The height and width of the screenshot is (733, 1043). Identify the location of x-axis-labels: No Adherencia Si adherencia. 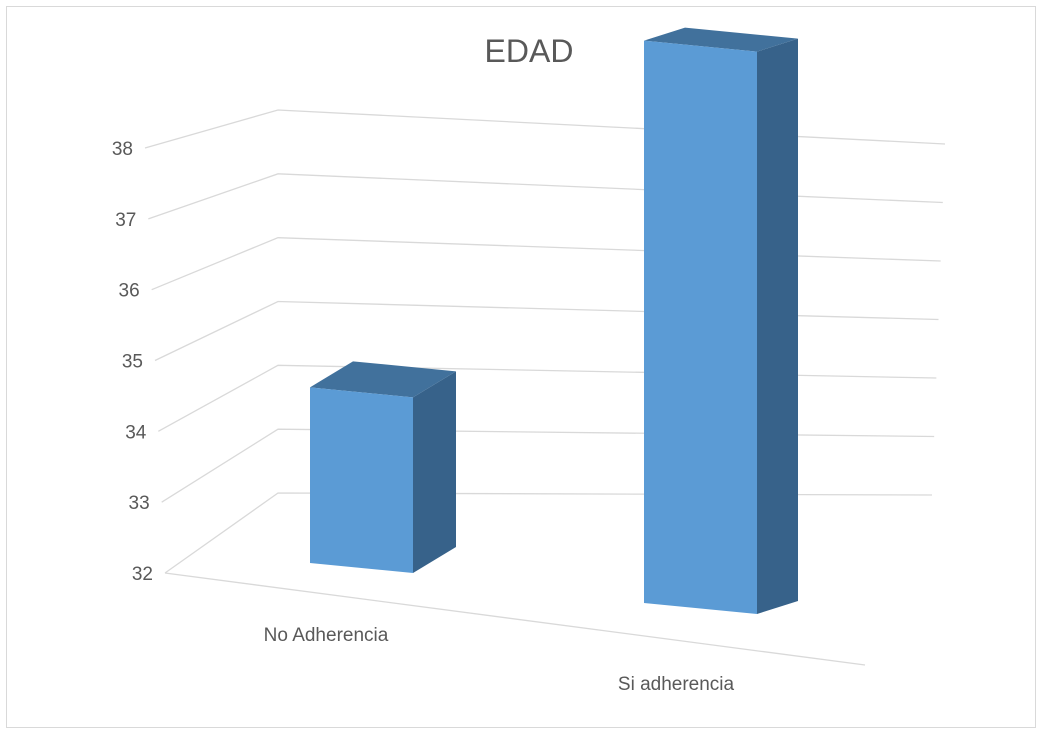
(499, 660).